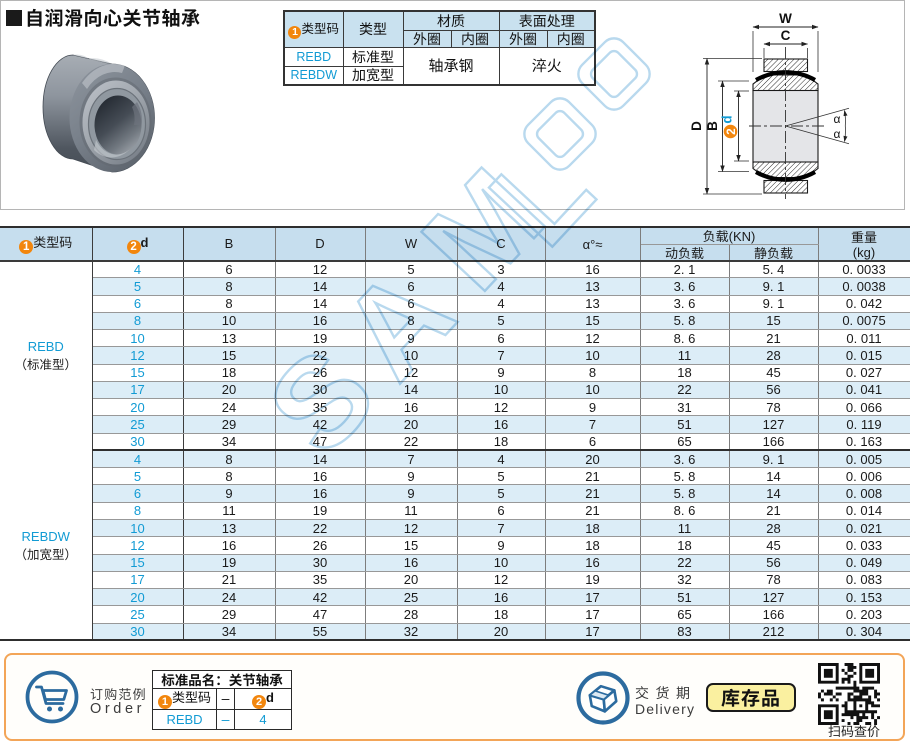 This screenshot has width=910, height=744. Describe the element at coordinates (712, 126) in the screenshot. I see `svg-text: B` at that location.